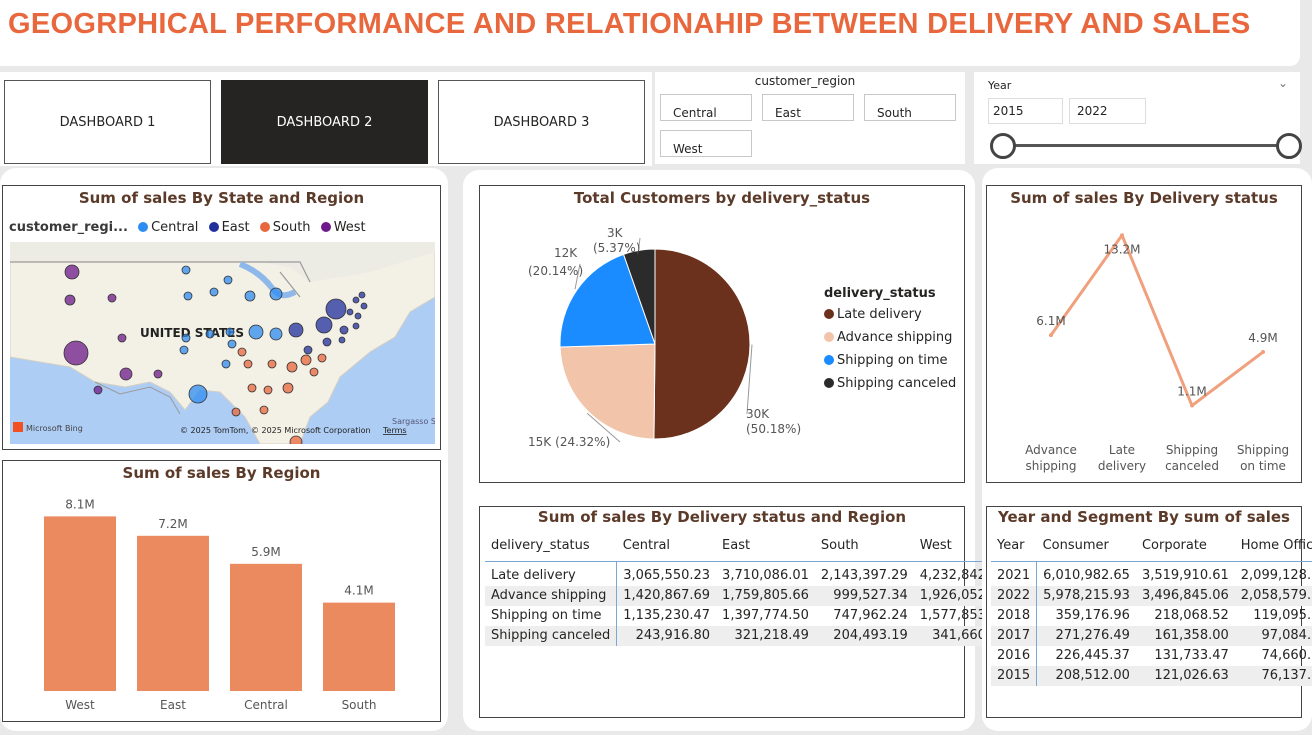 Image resolution: width=1312 pixels, height=735 pixels. I want to click on column-header: Central, so click(666, 546).